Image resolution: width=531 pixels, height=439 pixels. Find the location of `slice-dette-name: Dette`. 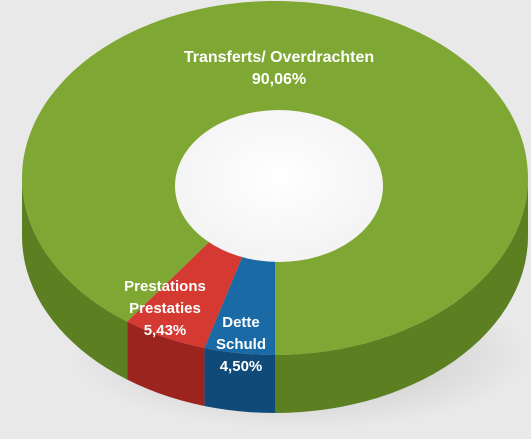

slice-dette-name: Dette is located at coordinates (241, 322).